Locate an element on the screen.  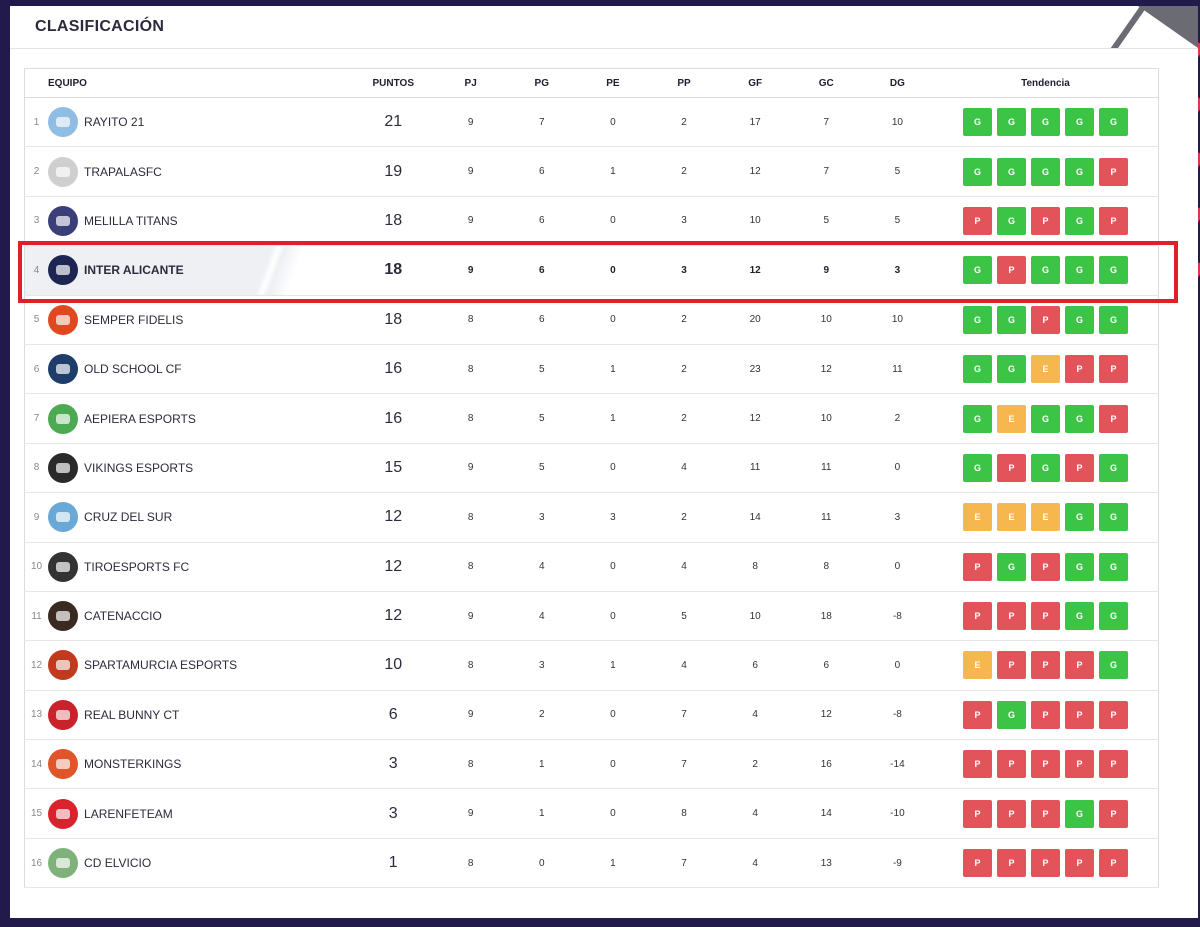
trend-badge: E is located at coordinates (1045, 369).